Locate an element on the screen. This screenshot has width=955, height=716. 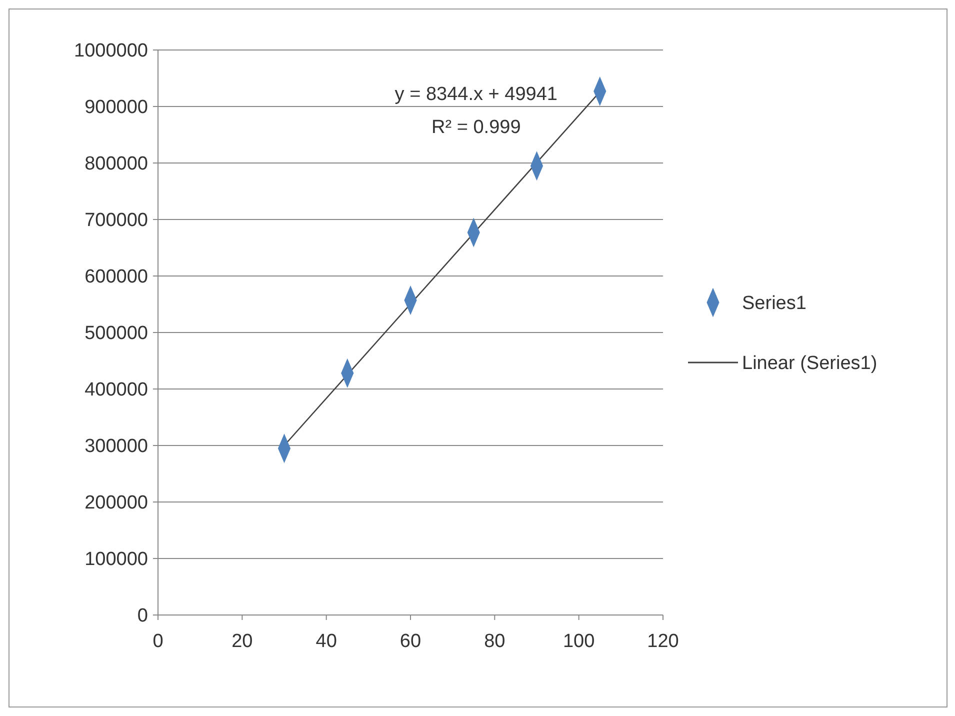
y-tick-label: 1000000 is located at coordinates (111, 51).